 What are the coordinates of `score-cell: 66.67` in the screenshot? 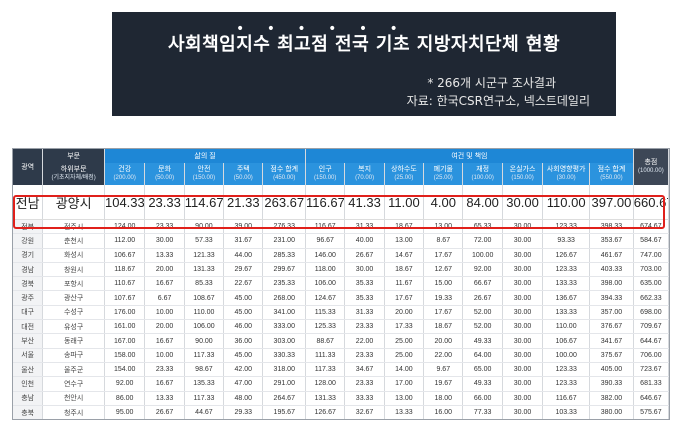 It's located at (482, 284).